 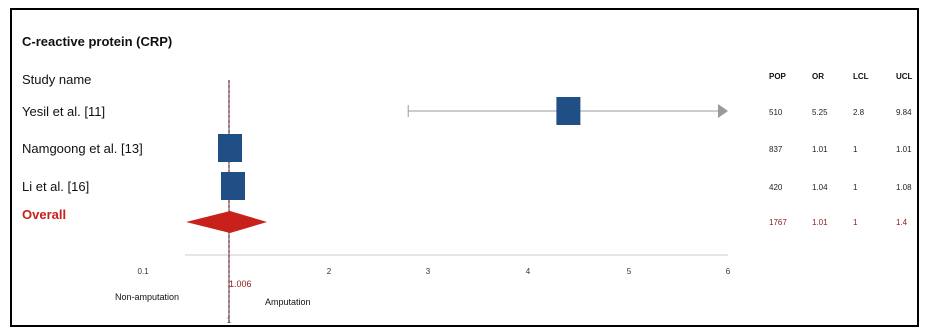 What do you see at coordinates (428, 271) in the screenshot?
I see `x-tick-label: 3` at bounding box center [428, 271].